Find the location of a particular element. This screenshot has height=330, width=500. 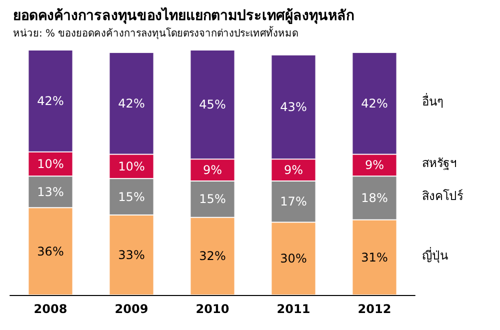

data-label: 30% is located at coordinates (293, 259).